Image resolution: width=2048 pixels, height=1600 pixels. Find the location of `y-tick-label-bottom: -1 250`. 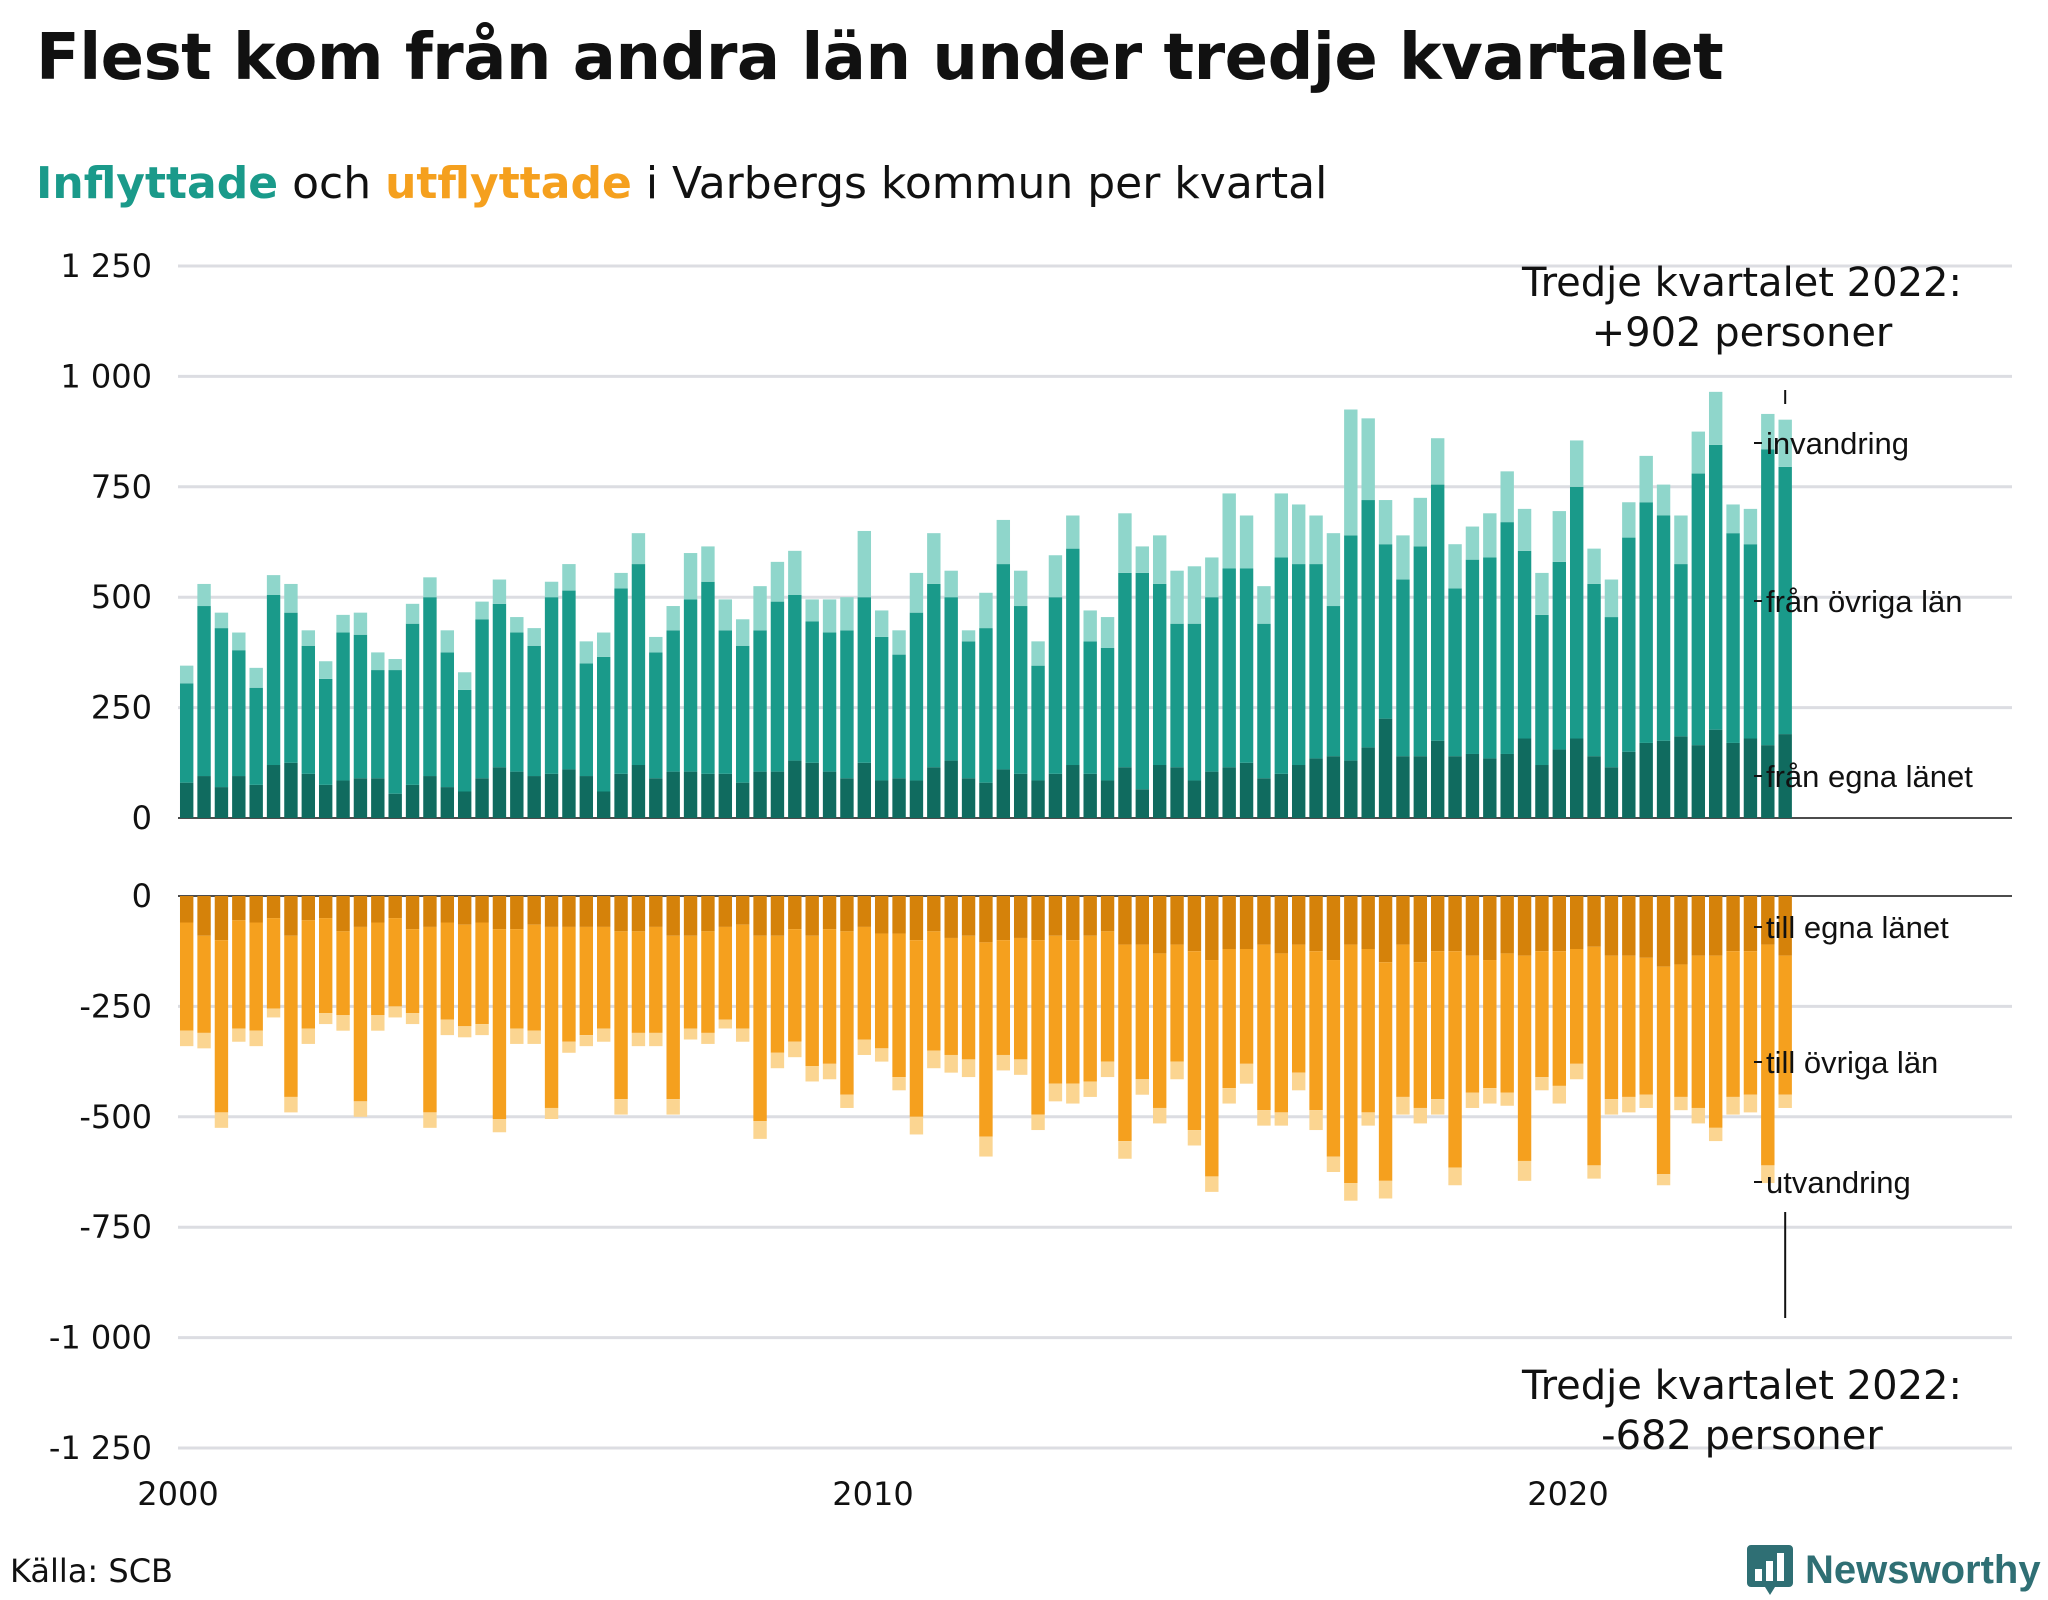

y-tick-label-bottom: -1 250 is located at coordinates (100, 1448).